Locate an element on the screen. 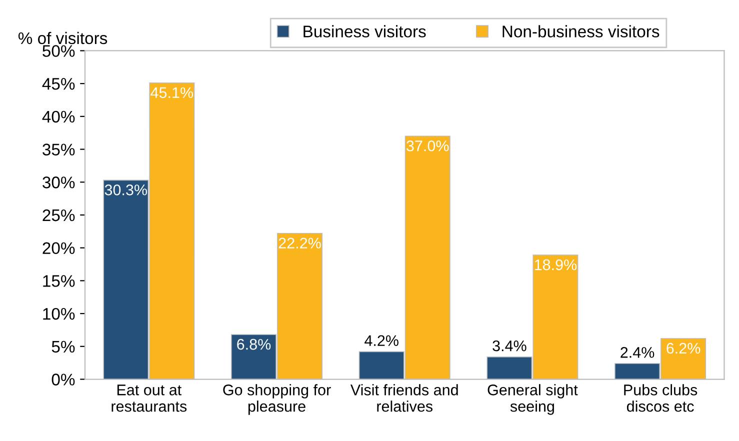  data-label: 6.8% is located at coordinates (254, 344).